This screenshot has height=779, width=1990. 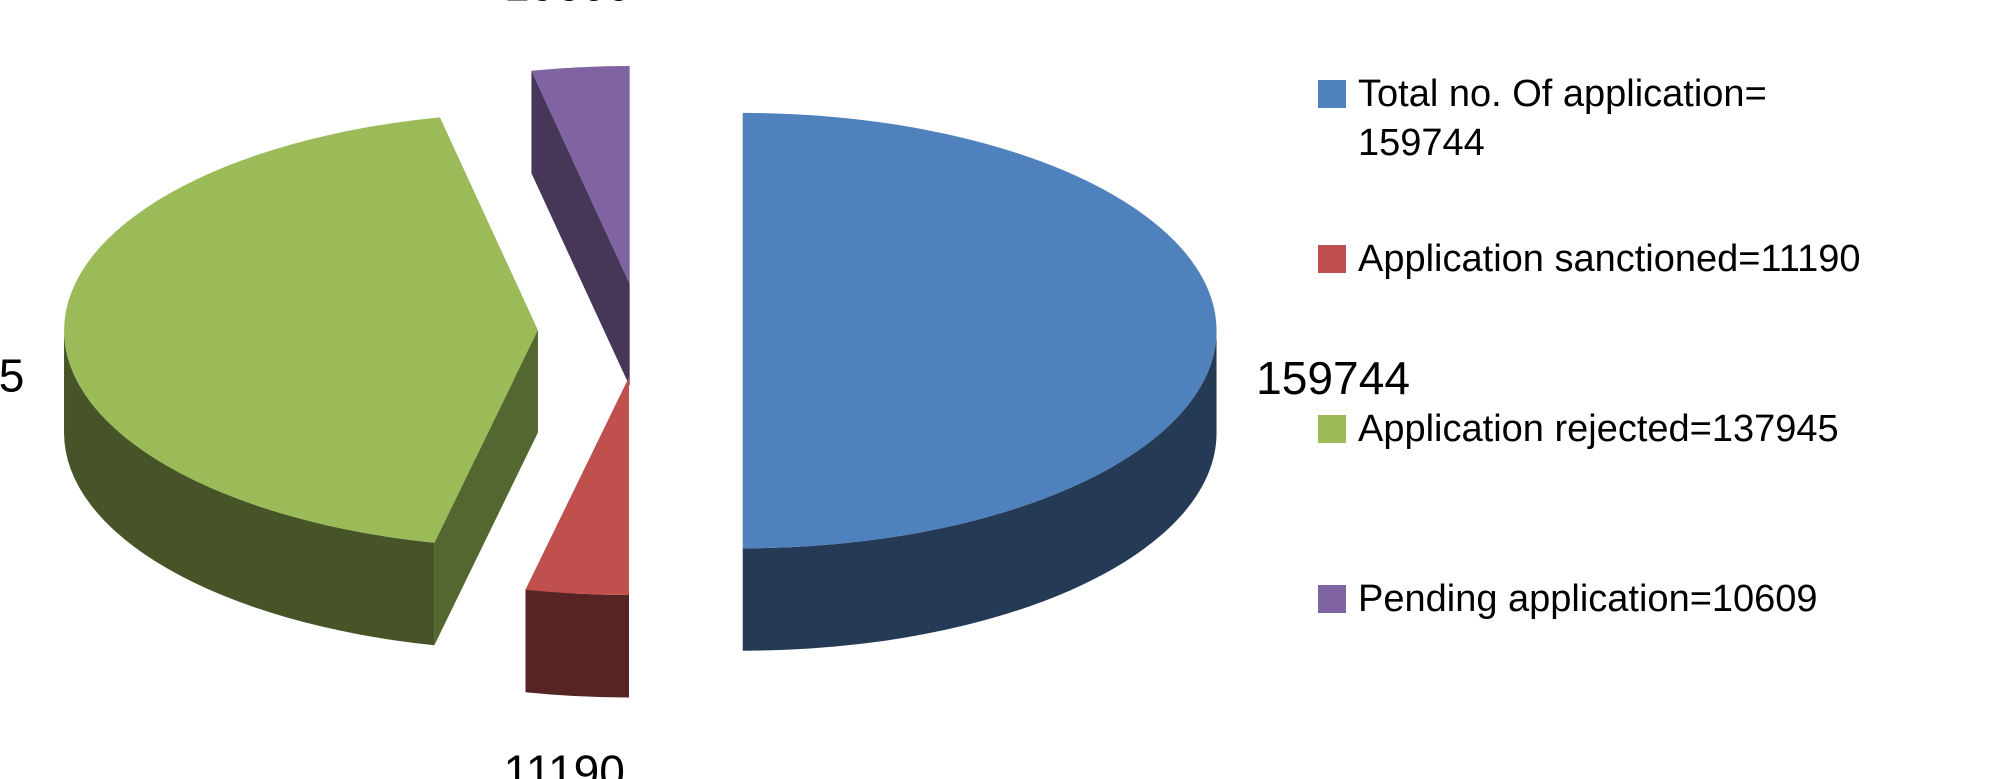 What do you see at coordinates (1598, 429) in the screenshot?
I see `legend-label: Application rejected=137945` at bounding box center [1598, 429].